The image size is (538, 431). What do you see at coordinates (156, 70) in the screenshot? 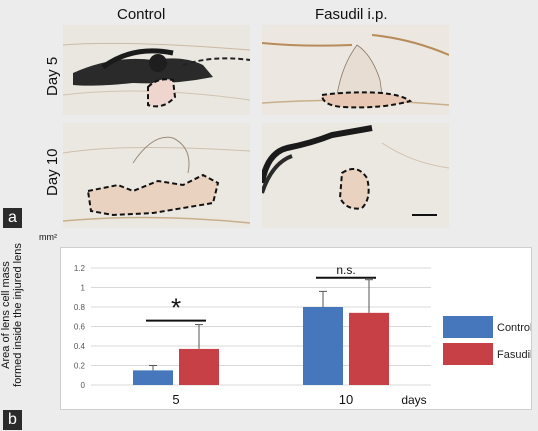
I see `micrograph-control-day5` at bounding box center [156, 70].